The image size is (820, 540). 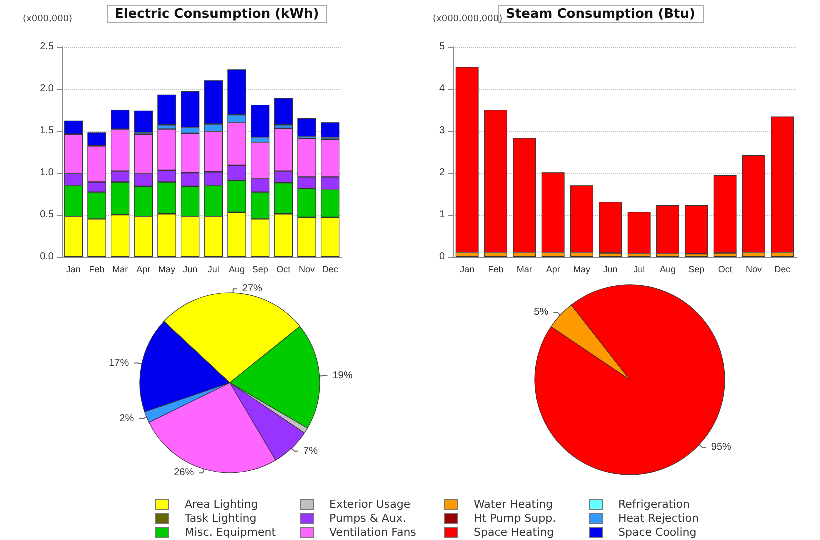 What do you see at coordinates (442, 47) in the screenshot?
I see `y-tick-label: 5` at bounding box center [442, 47].